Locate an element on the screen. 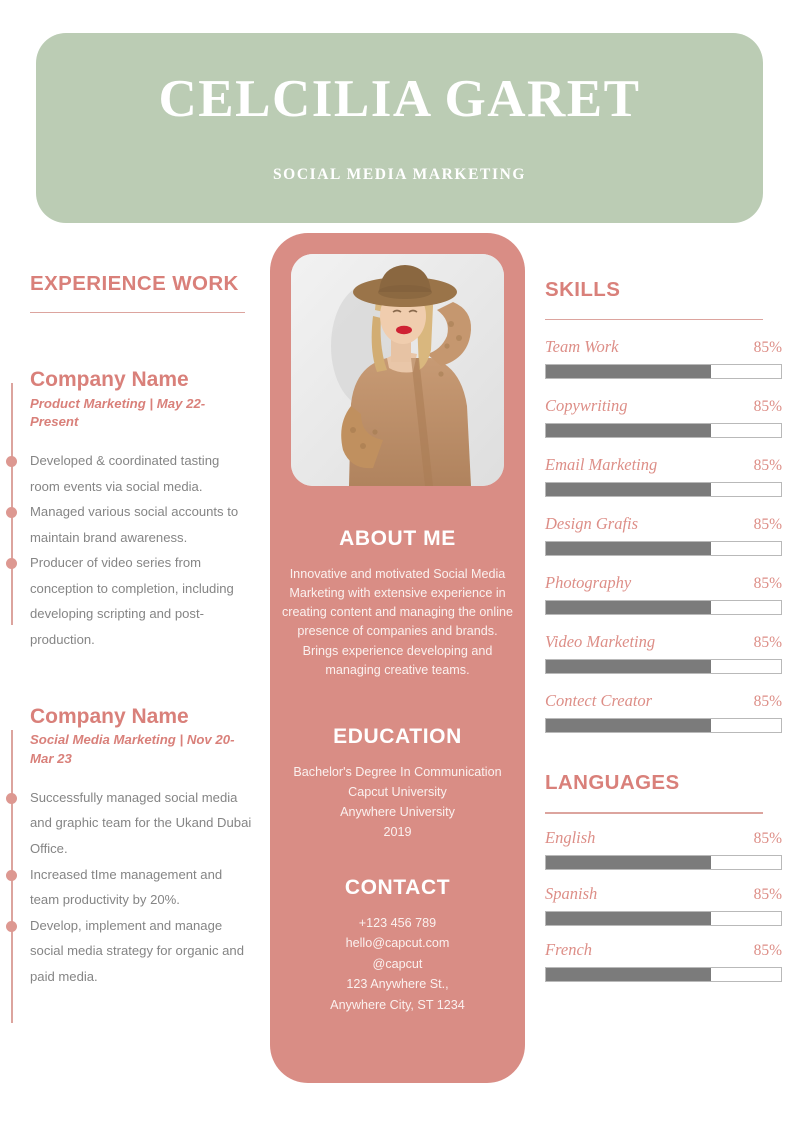 The image size is (793, 1122). skill-item: Design Grafis 85% is located at coordinates (669, 535).